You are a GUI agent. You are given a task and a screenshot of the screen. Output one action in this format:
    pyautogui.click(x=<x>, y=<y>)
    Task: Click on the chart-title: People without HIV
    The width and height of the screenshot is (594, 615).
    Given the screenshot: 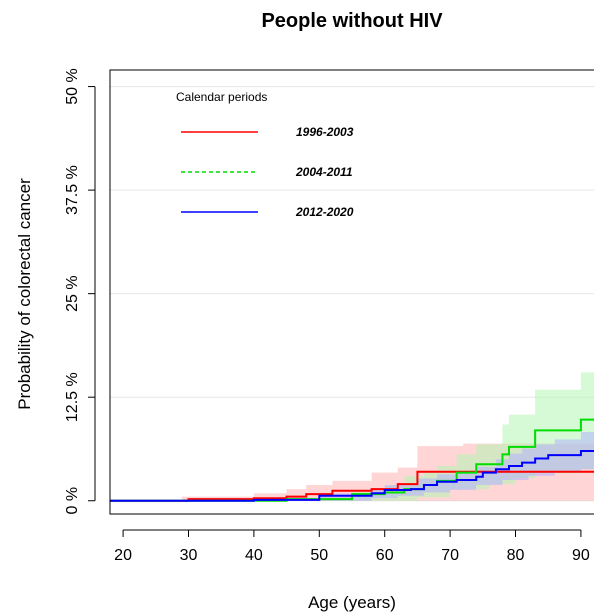 What is the action you would take?
    pyautogui.click(x=352, y=21)
    